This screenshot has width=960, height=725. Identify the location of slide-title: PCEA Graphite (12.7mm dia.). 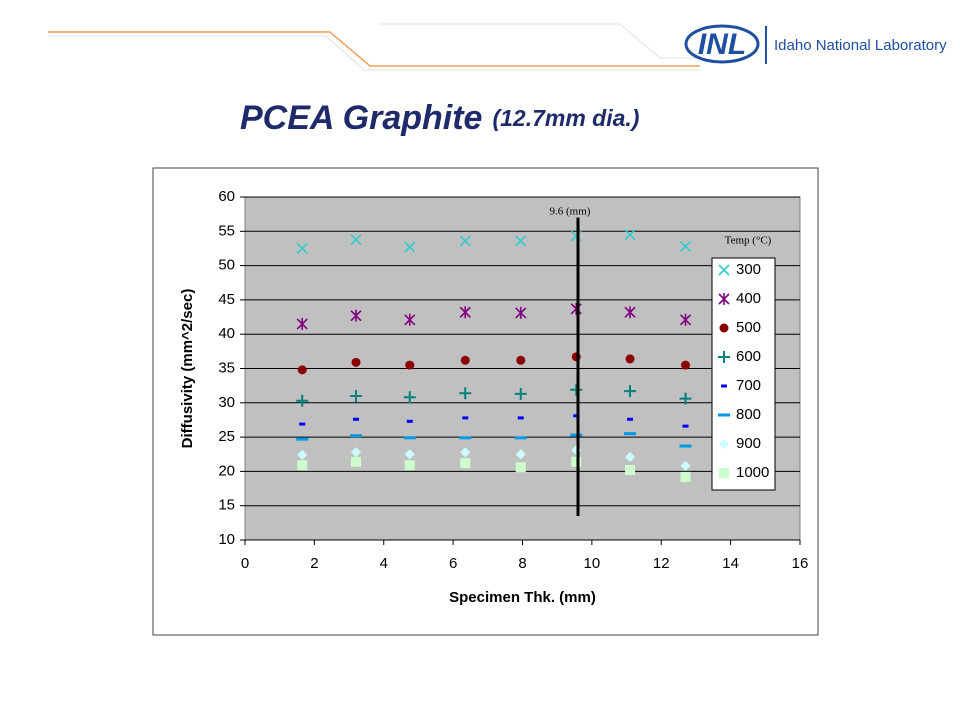
(439, 118).